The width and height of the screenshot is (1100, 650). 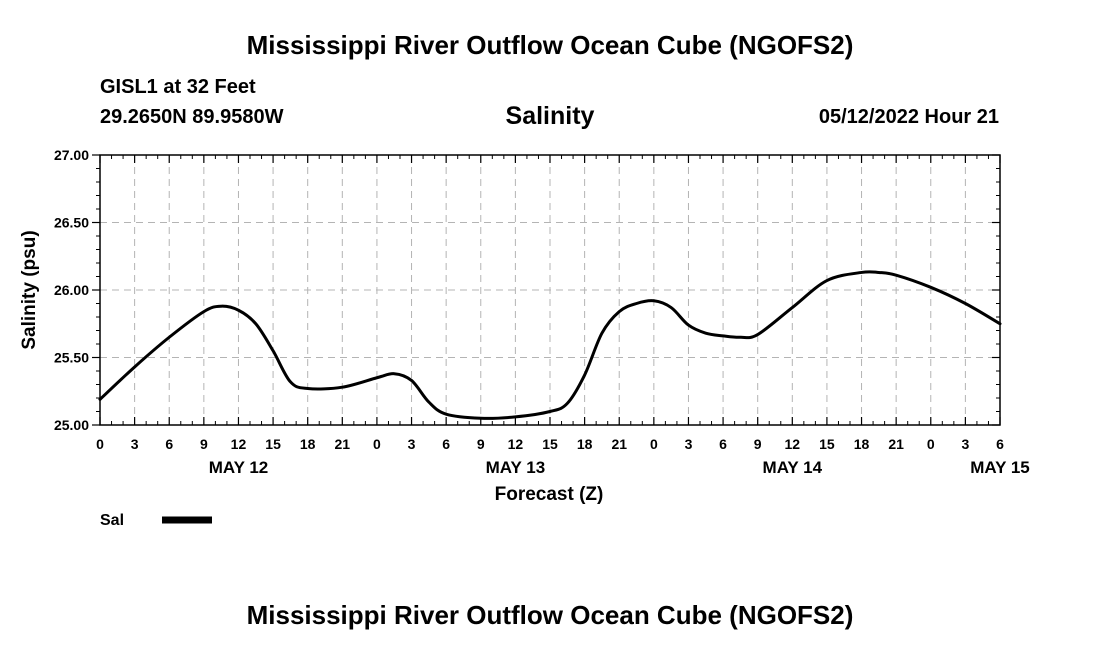 What do you see at coordinates (549, 494) in the screenshot?
I see `x-axis-title: Forecast (Z)` at bounding box center [549, 494].